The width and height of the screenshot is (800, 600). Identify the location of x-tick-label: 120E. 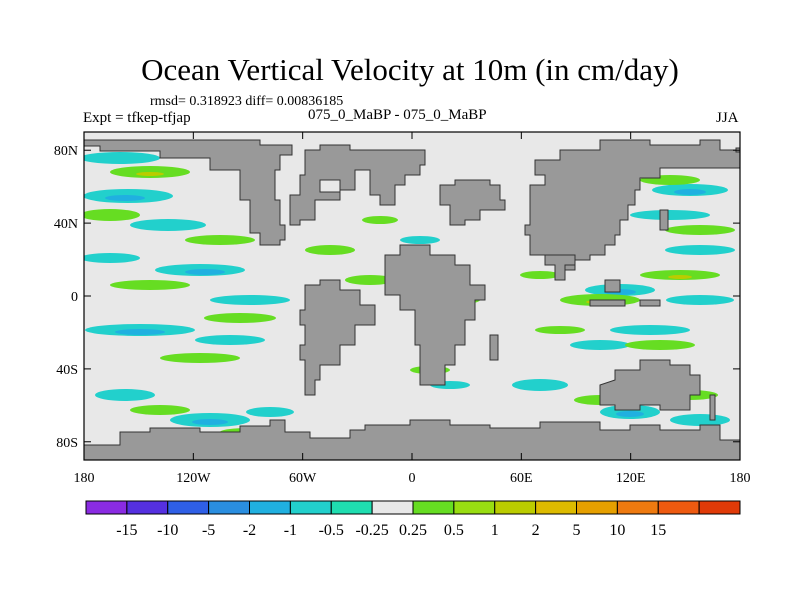
(631, 478).